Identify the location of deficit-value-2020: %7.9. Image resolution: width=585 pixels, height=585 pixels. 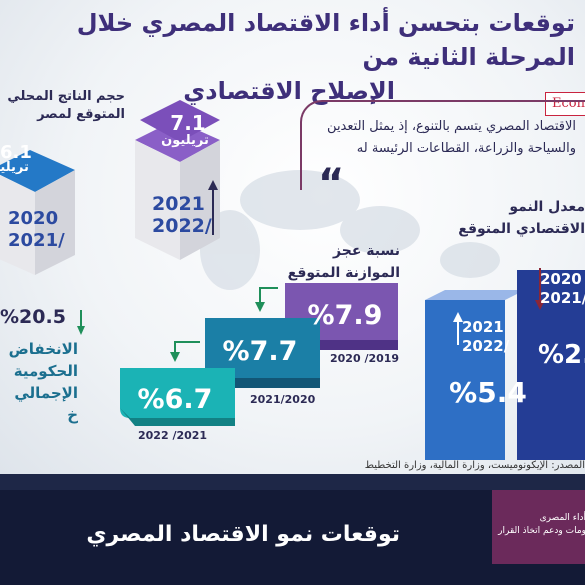
(345, 315).